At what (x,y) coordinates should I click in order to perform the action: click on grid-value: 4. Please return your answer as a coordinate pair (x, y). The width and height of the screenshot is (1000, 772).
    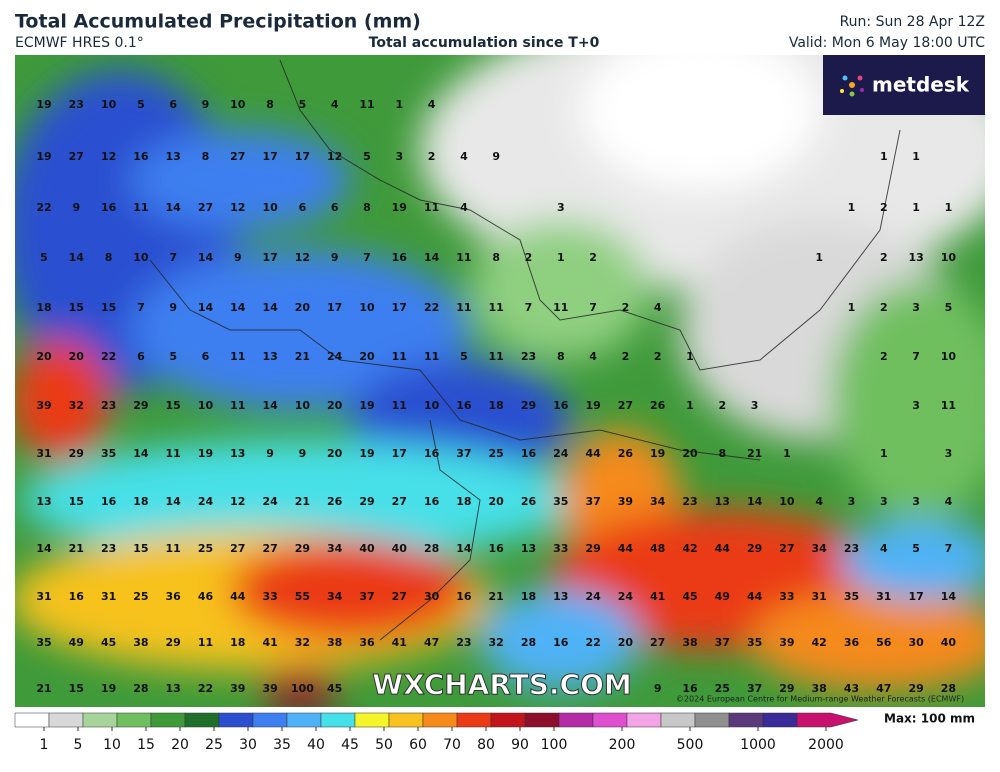
    Looking at the image, I should click on (658, 307).